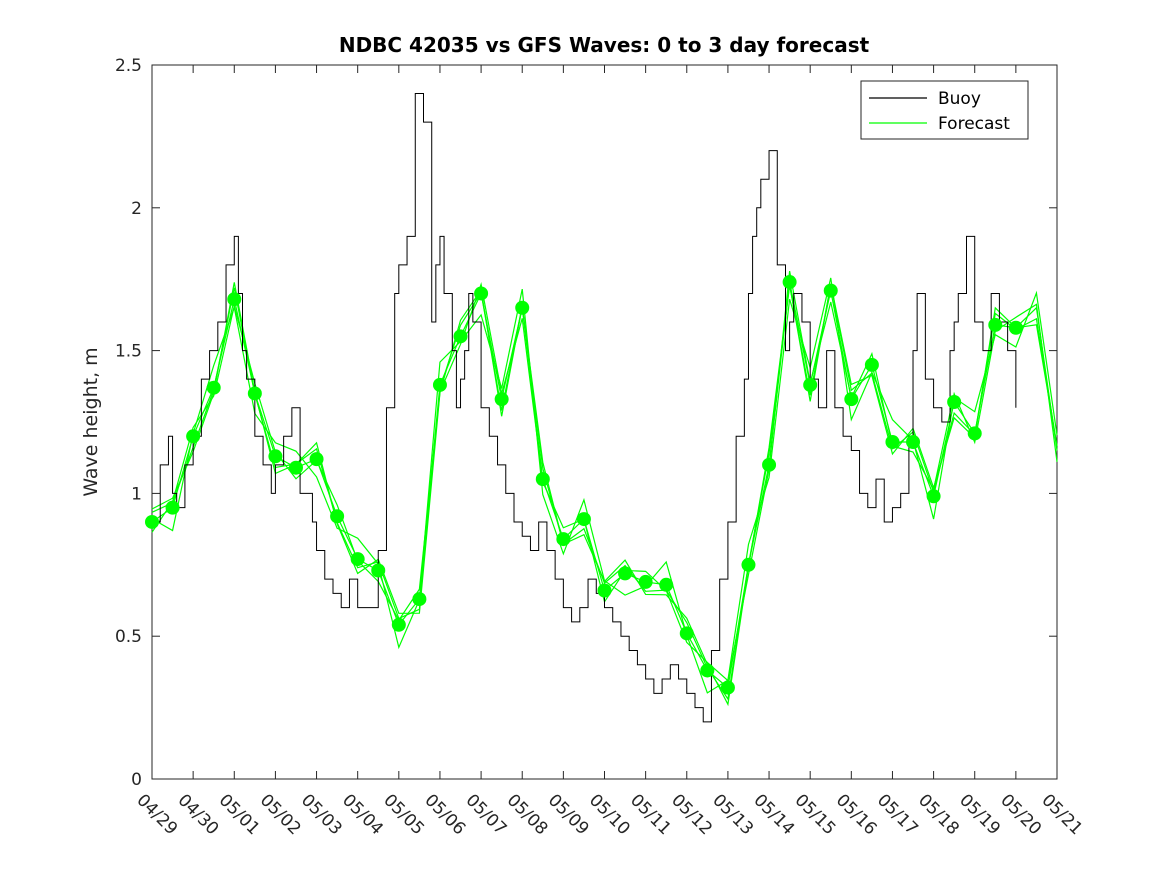 The height and width of the screenshot is (875, 1167). Describe the element at coordinates (136, 780) in the screenshot. I see `y-tick-label: 0` at that location.